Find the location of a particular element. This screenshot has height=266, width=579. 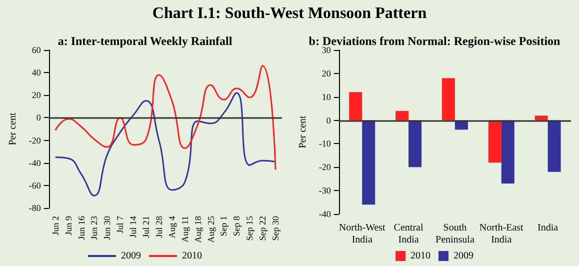

x-tick-label: Sep 22 is located at coordinates (263, 228).